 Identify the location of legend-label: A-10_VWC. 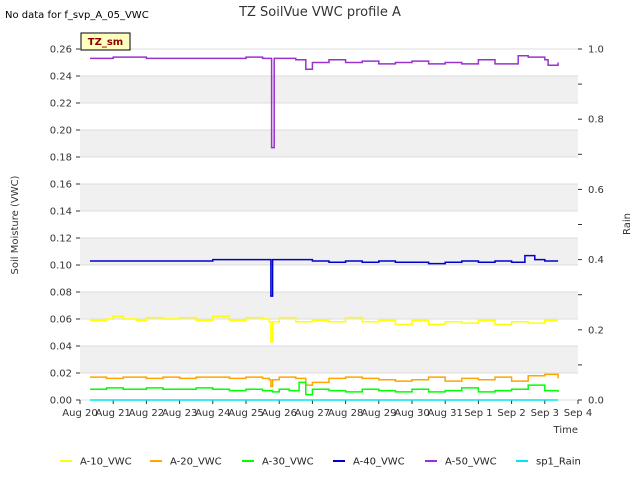
(106, 462).